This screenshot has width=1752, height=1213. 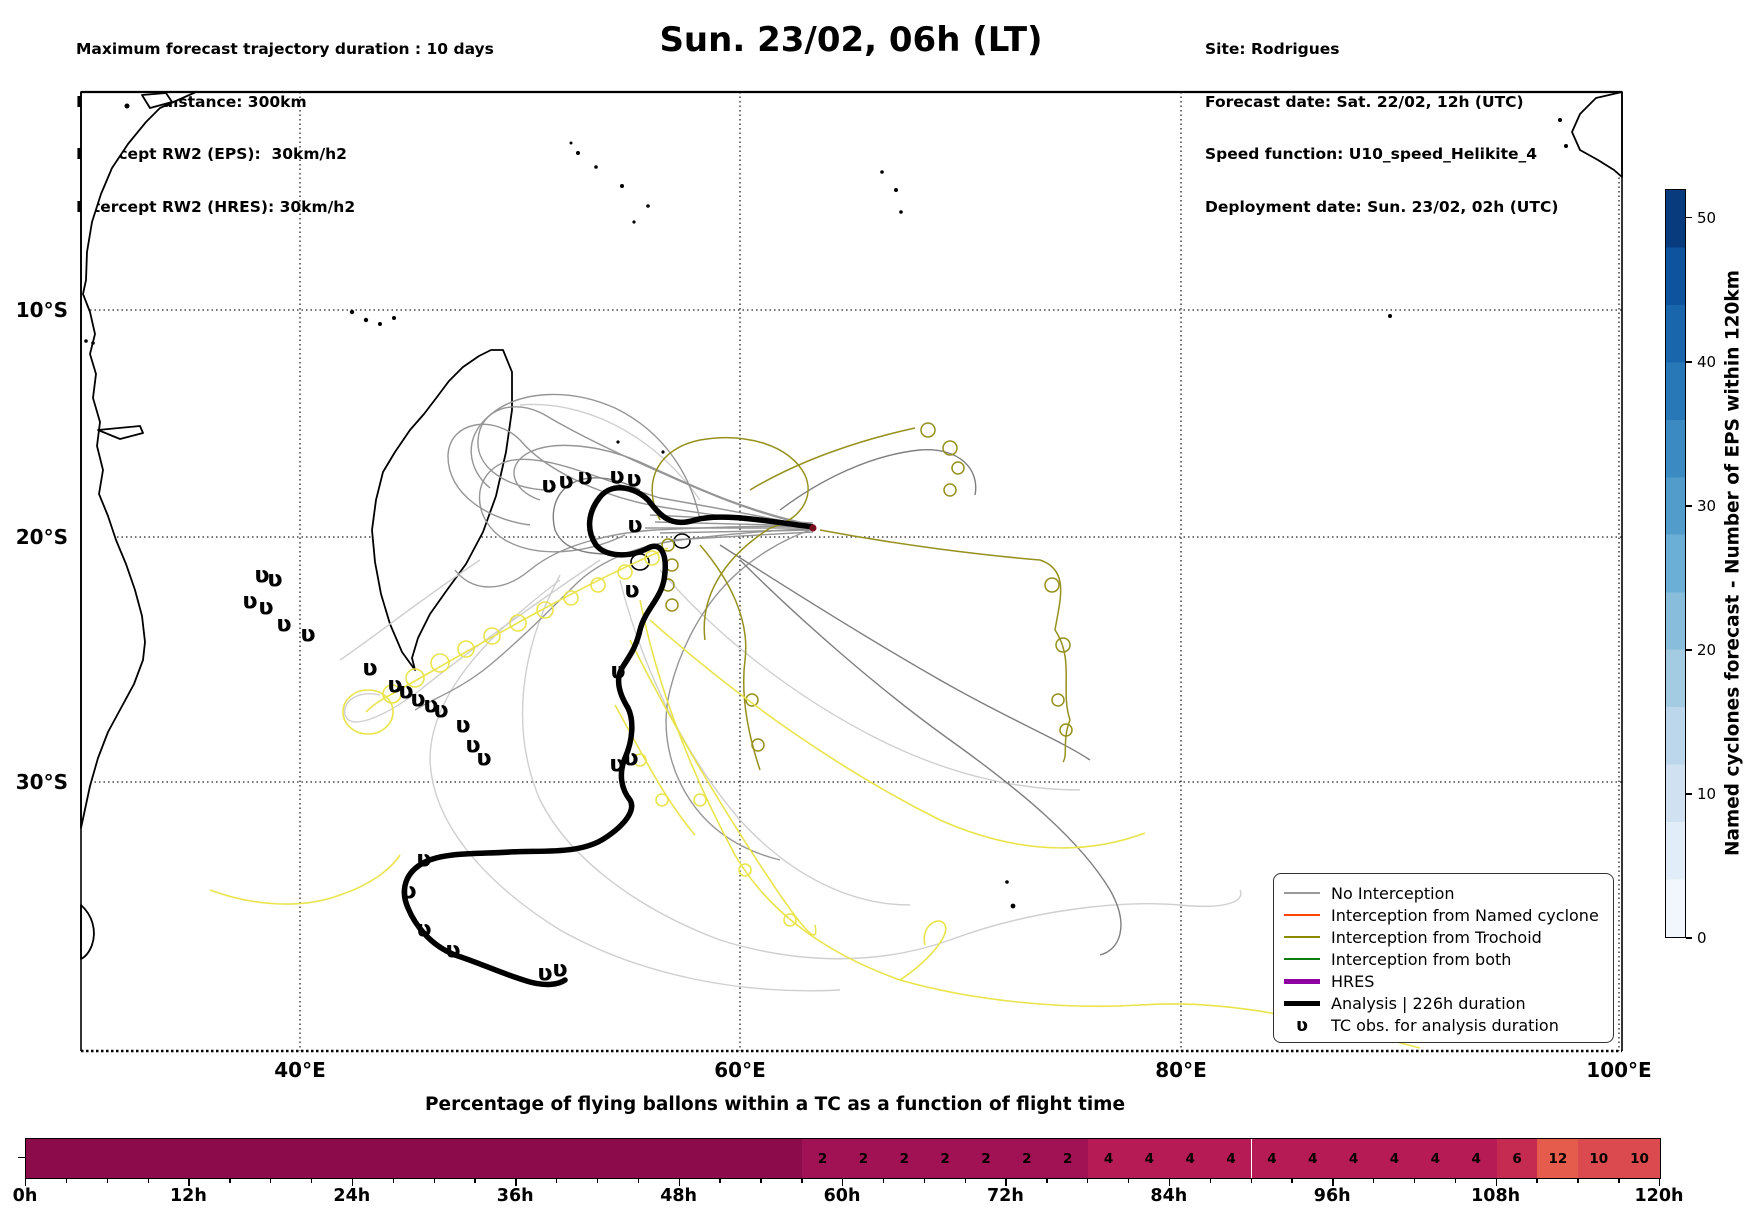 What do you see at coordinates (188, 1196) in the screenshot?
I see `strip-tick-label: 12h` at bounding box center [188, 1196].